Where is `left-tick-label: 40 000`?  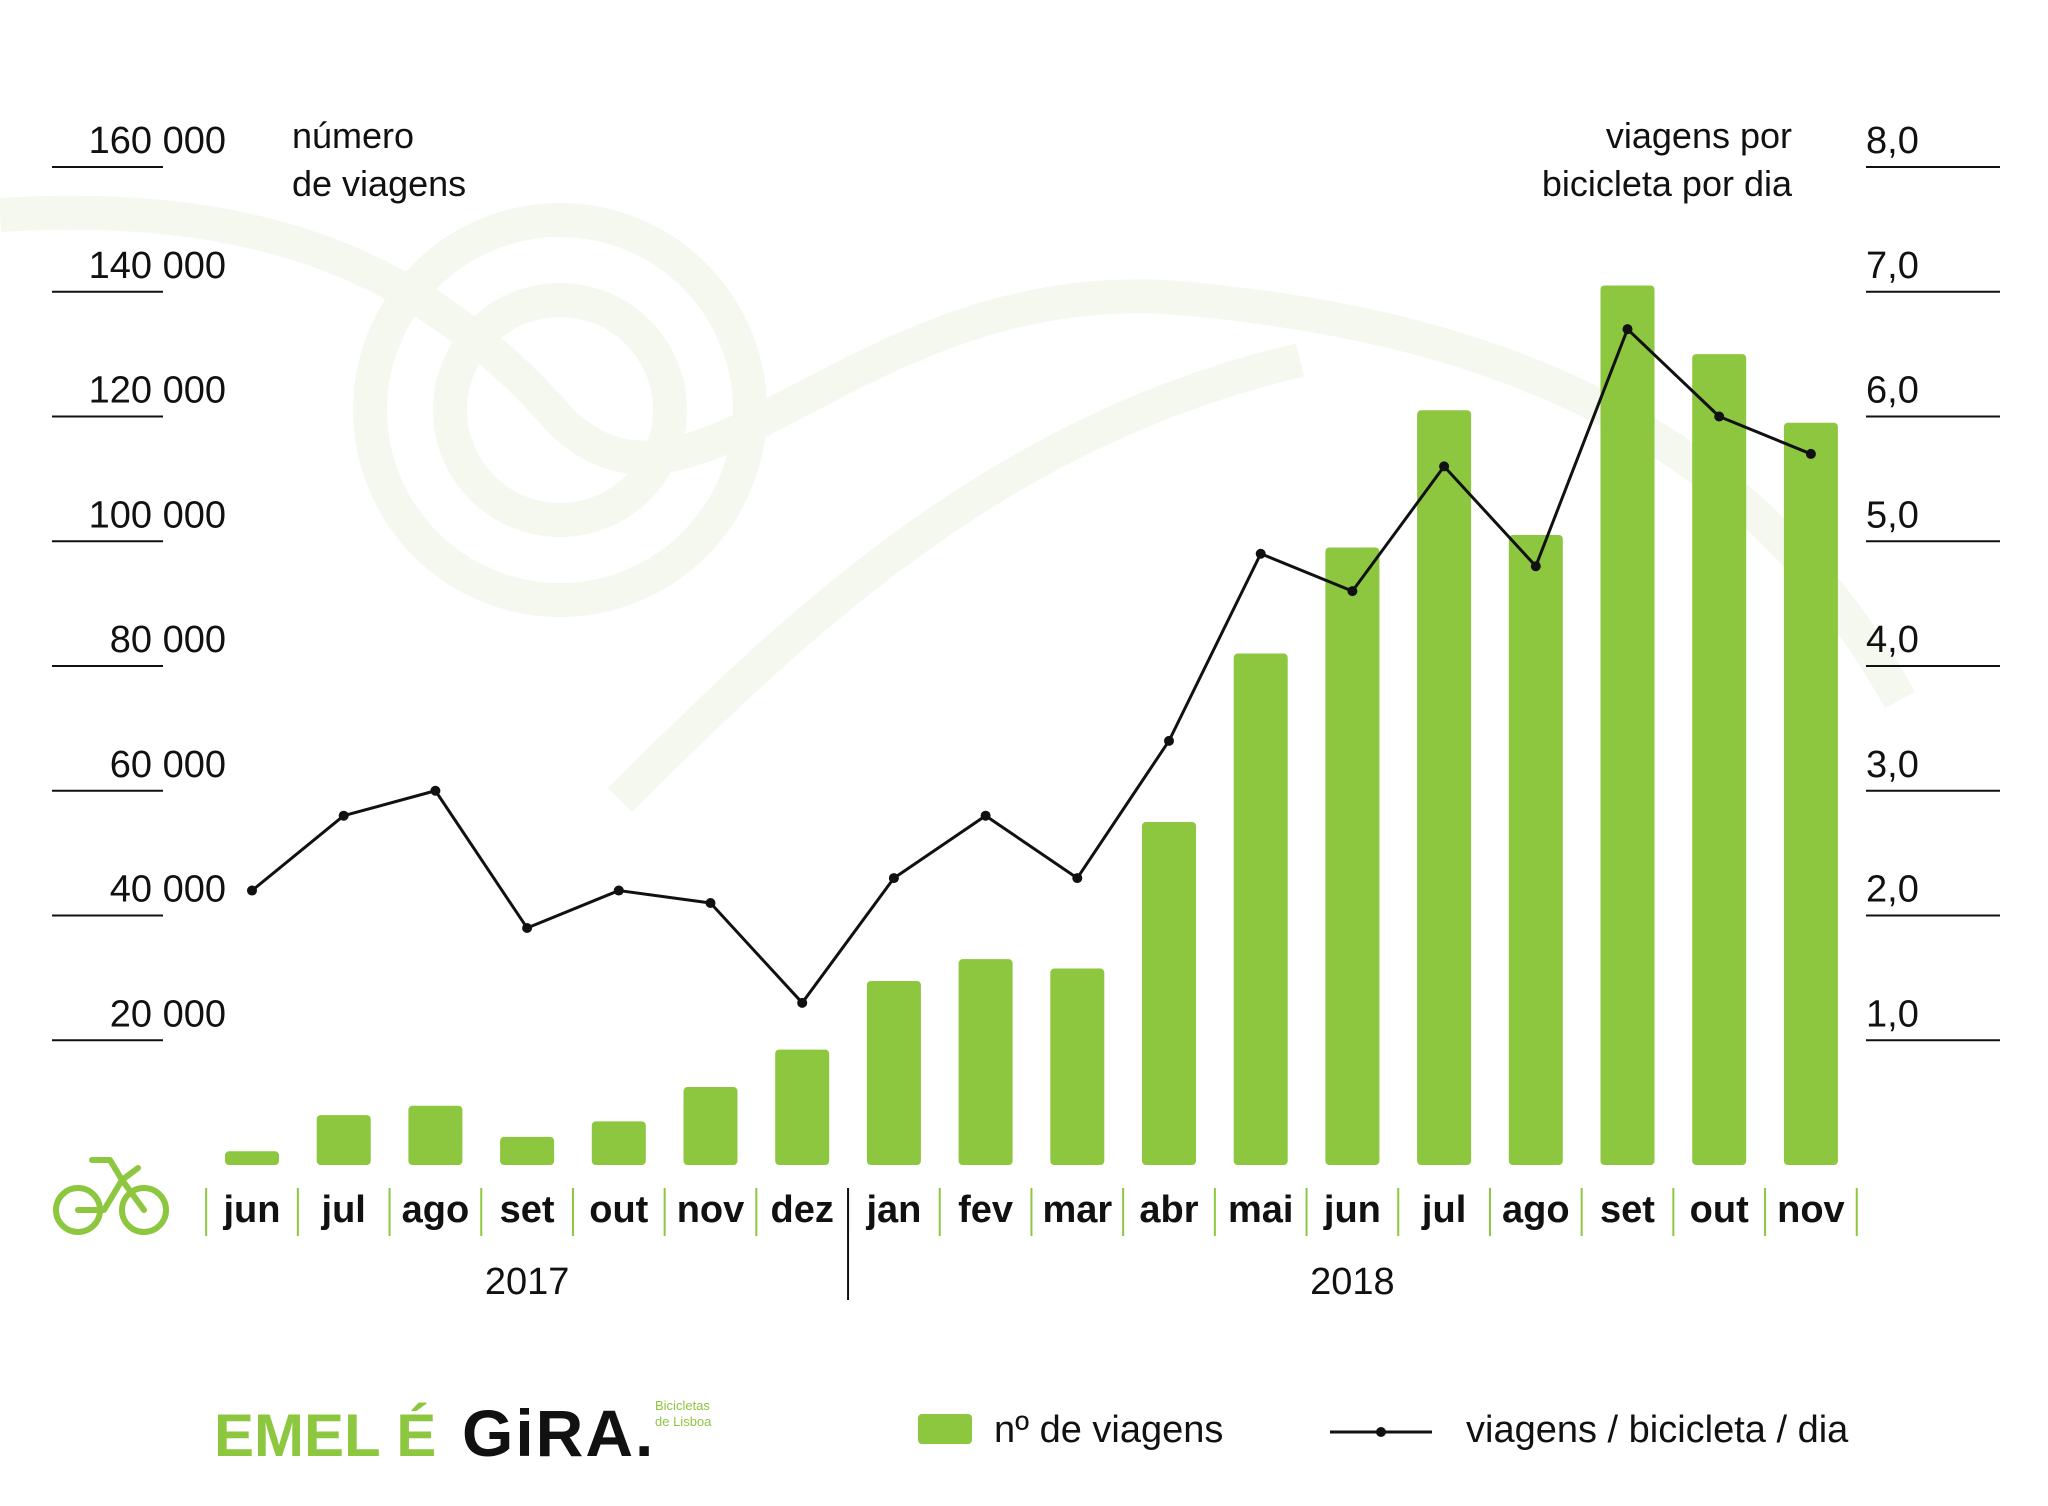 left-tick-label: 40 000 is located at coordinates (168, 890).